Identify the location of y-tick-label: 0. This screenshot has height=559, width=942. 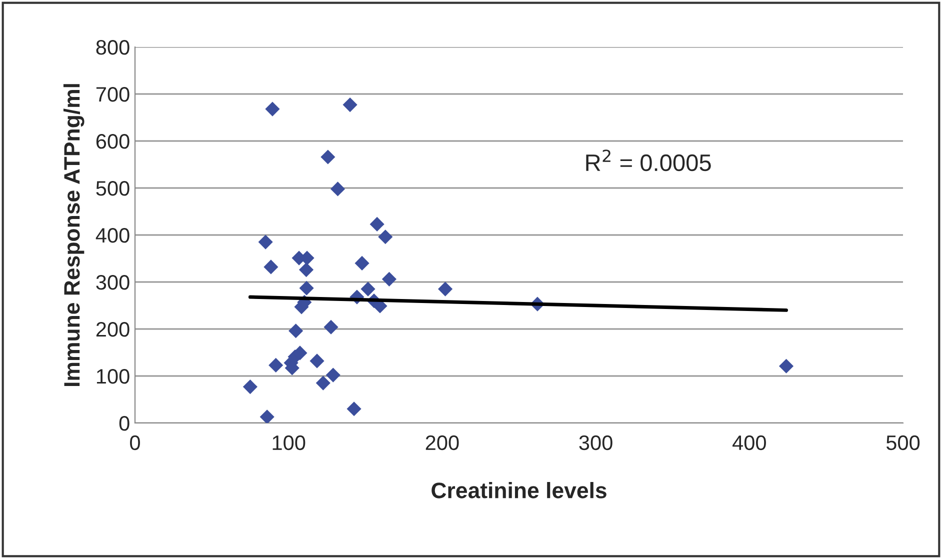
(124, 423).